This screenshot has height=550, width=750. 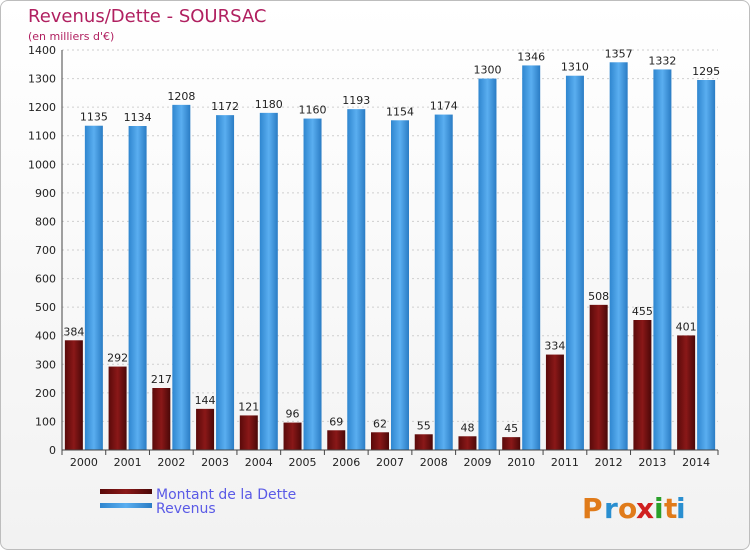 I want to click on data-label-revenus: 1174, so click(x=444, y=106).